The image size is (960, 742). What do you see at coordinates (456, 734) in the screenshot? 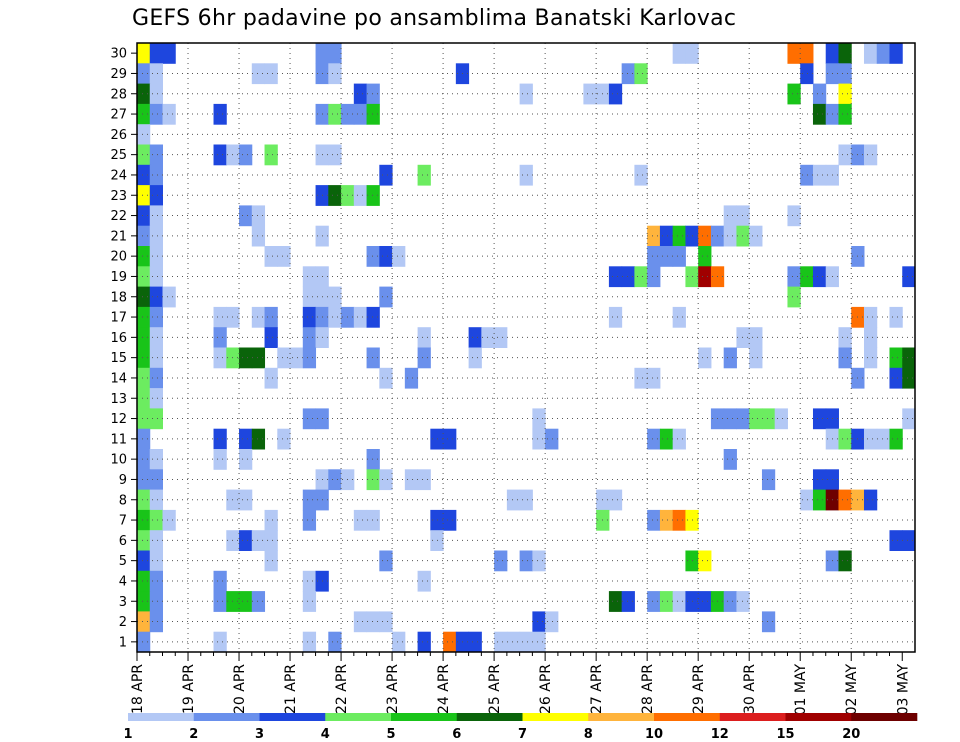
I see `colorbar-label: 6` at bounding box center [456, 734].